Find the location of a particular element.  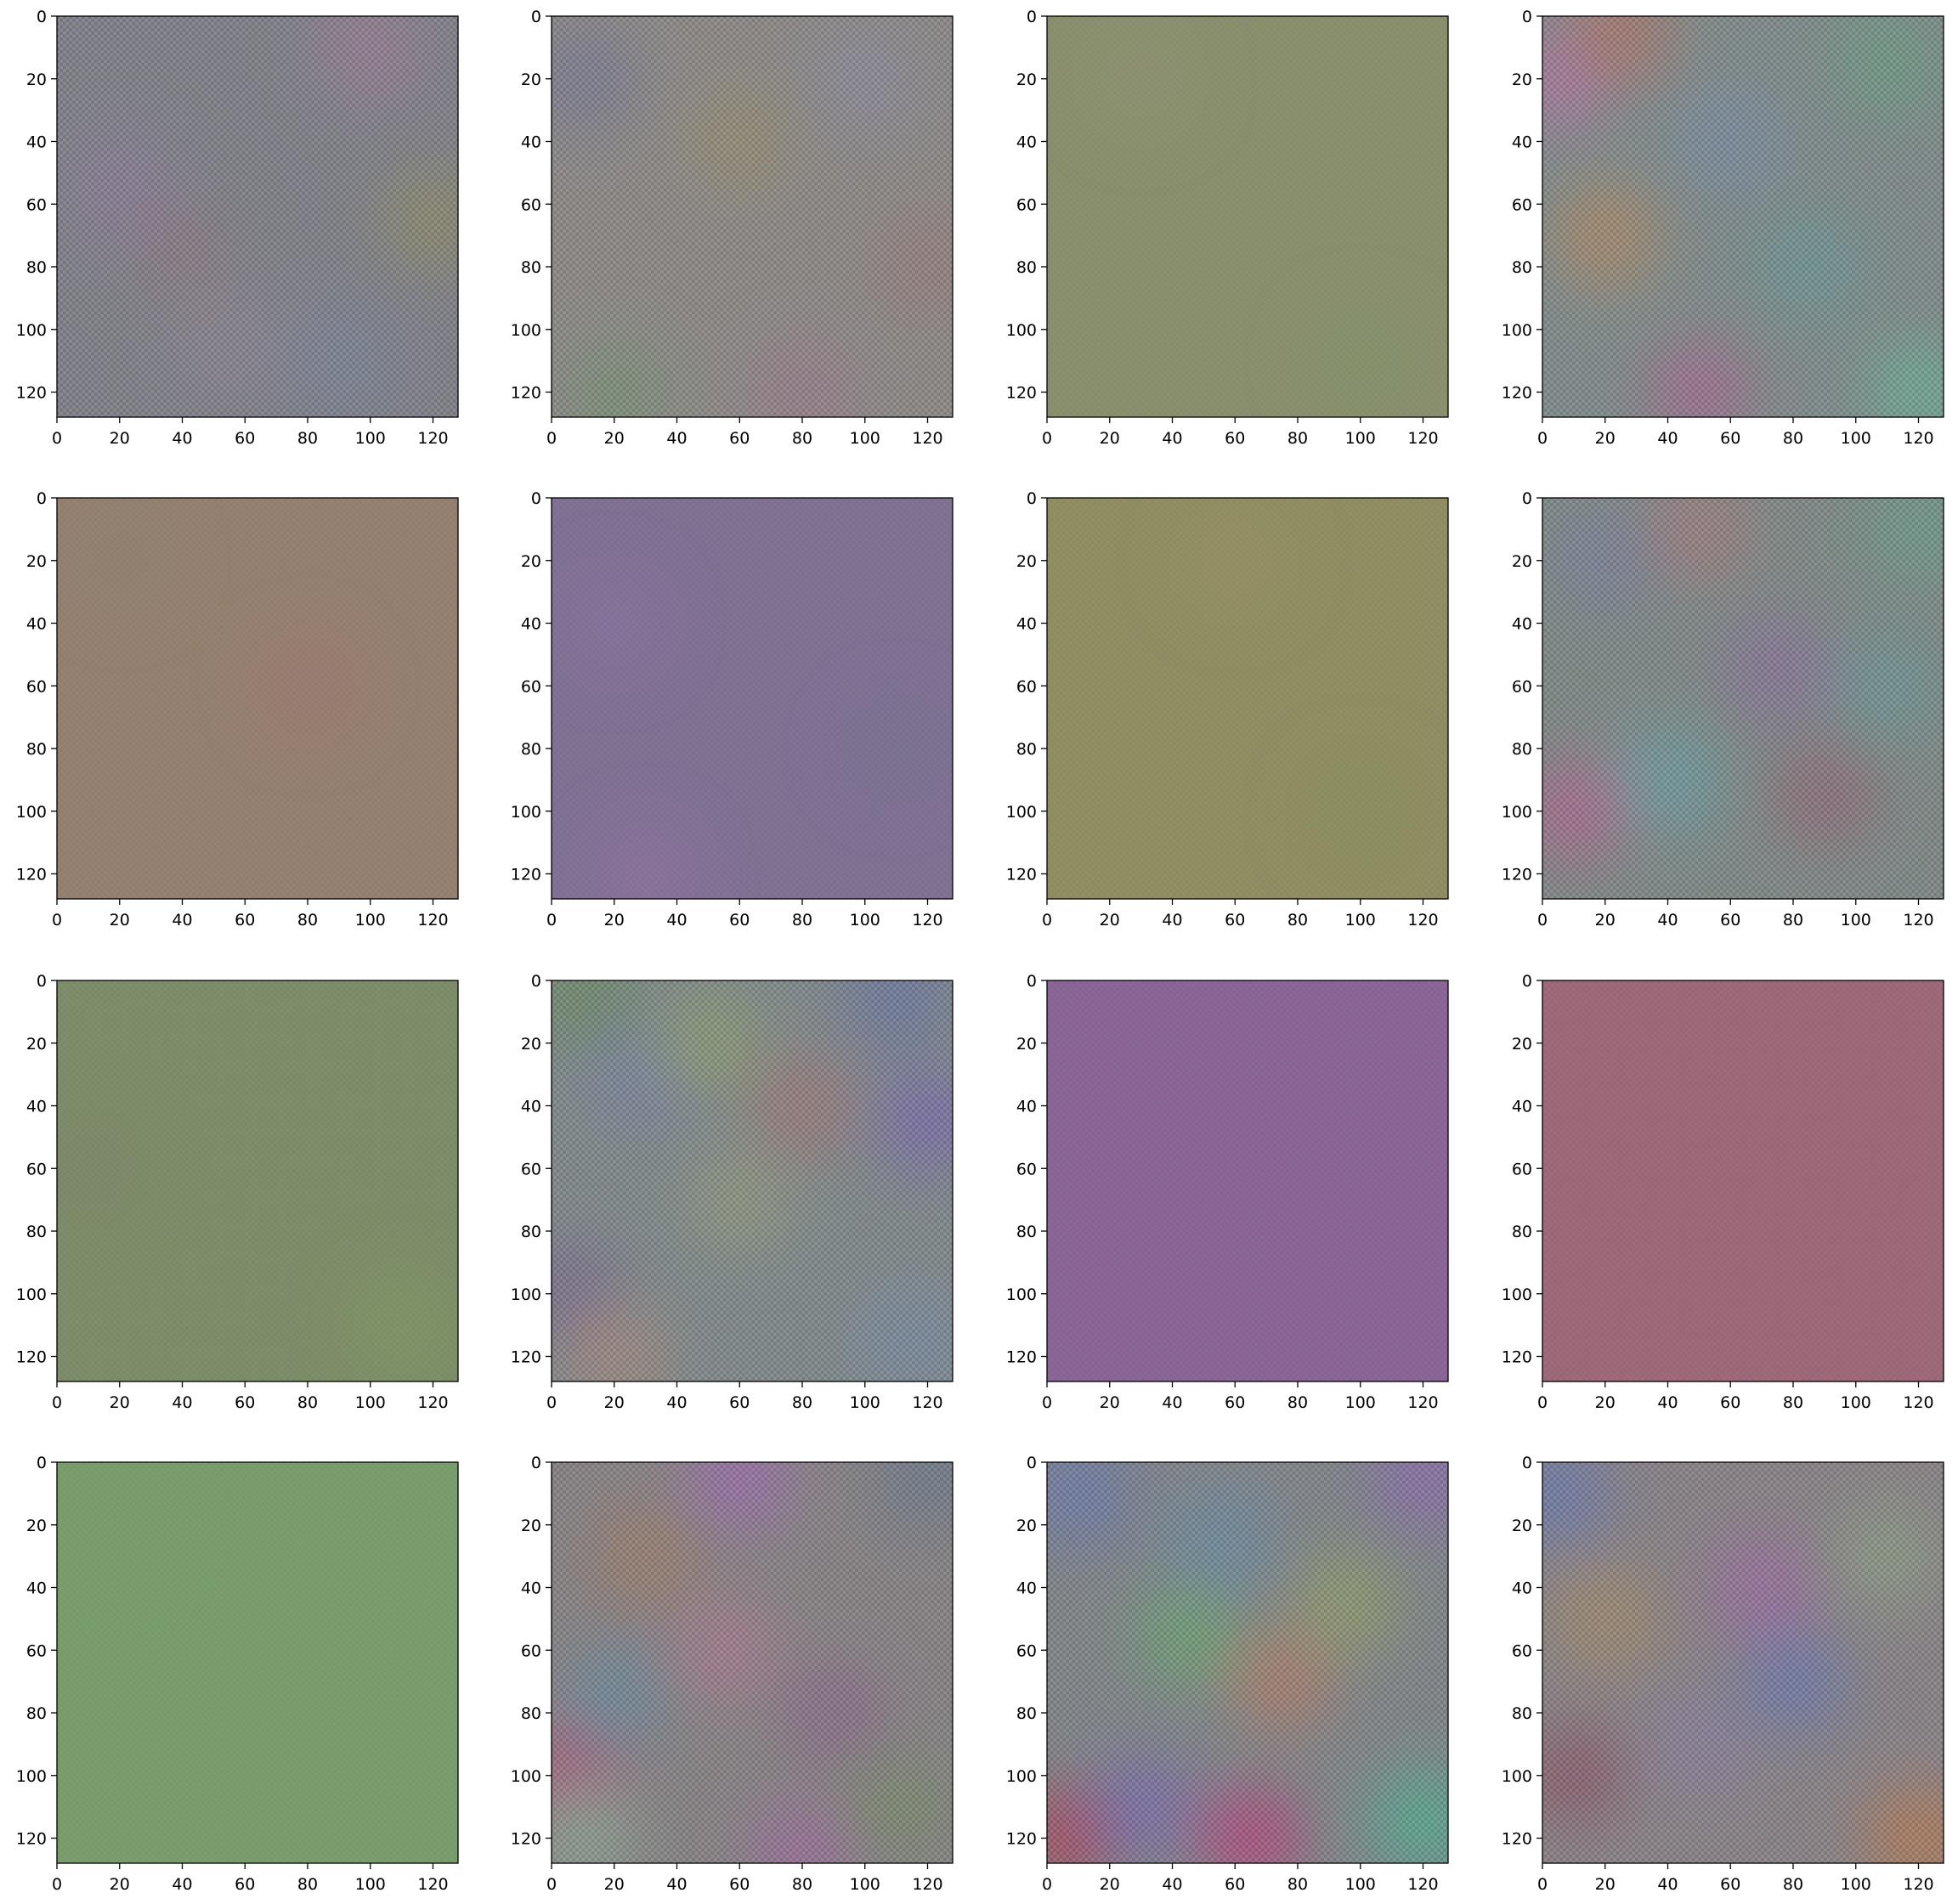

panel-5: 0 20 40 60 80 100 120 0 20 40 60 80 100 120 is located at coordinates (237, 709).